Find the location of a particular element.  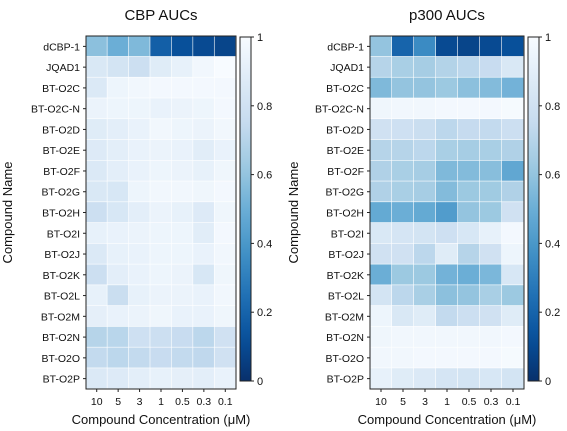

colorbar is located at coordinates (245, 209).